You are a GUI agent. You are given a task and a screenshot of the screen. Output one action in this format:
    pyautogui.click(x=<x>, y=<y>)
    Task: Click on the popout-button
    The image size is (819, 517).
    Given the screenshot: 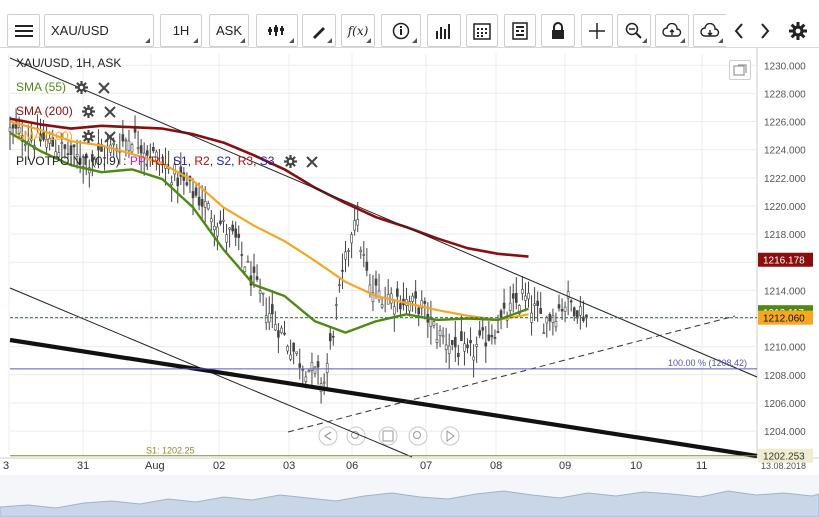 What is the action you would take?
    pyautogui.click(x=740, y=70)
    